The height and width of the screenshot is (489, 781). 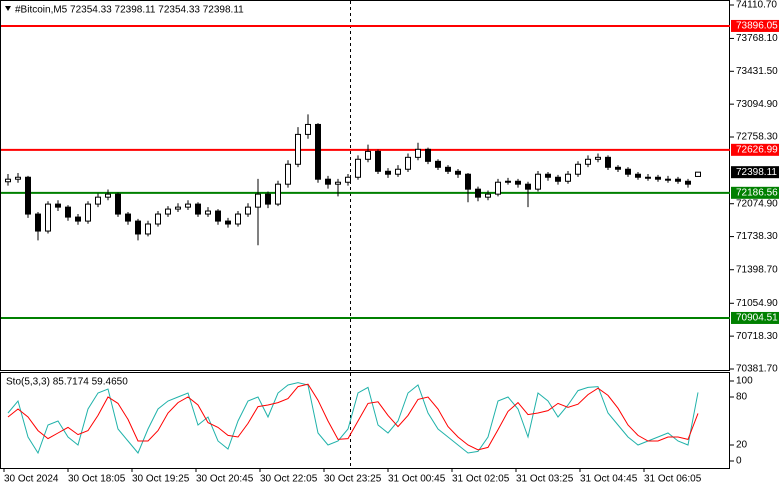 What do you see at coordinates (757, 149) in the screenshot?
I see `level-label: 72626.99` at bounding box center [757, 149].